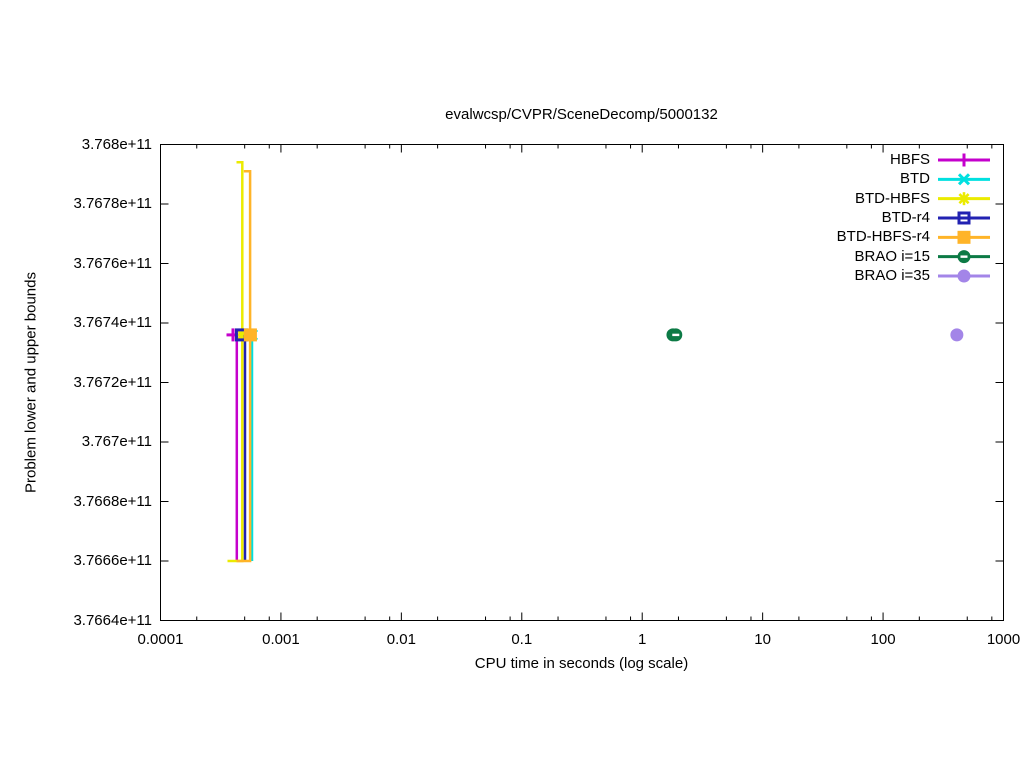 The image size is (1024, 768). What do you see at coordinates (250, 335) in the screenshot?
I see `series-point-BTD-HBFS-r4` at bounding box center [250, 335].